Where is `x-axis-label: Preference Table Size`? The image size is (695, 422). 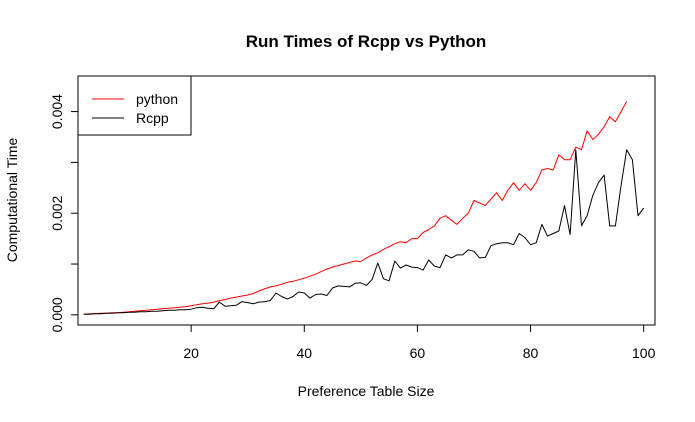 x-axis-label: Preference Table Size is located at coordinates (366, 391).